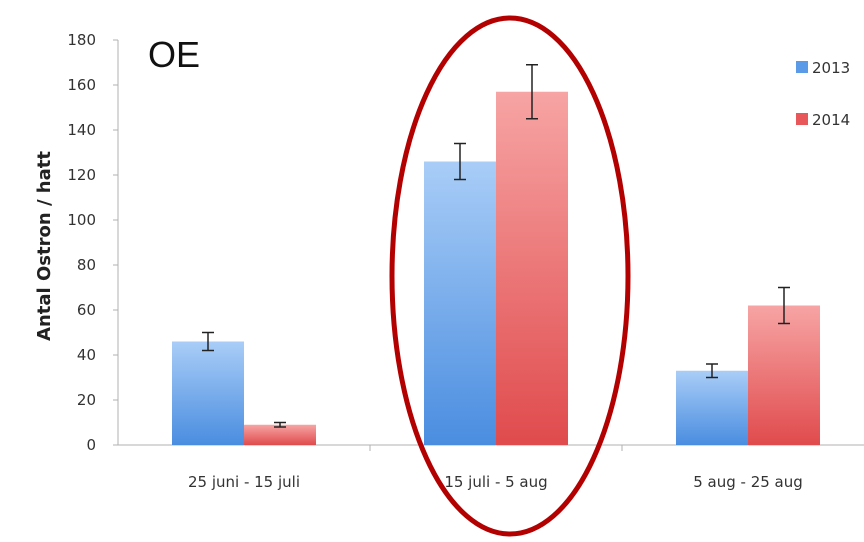  Describe the element at coordinates (86, 355) in the screenshot. I see `y-tick-label: 40` at that location.